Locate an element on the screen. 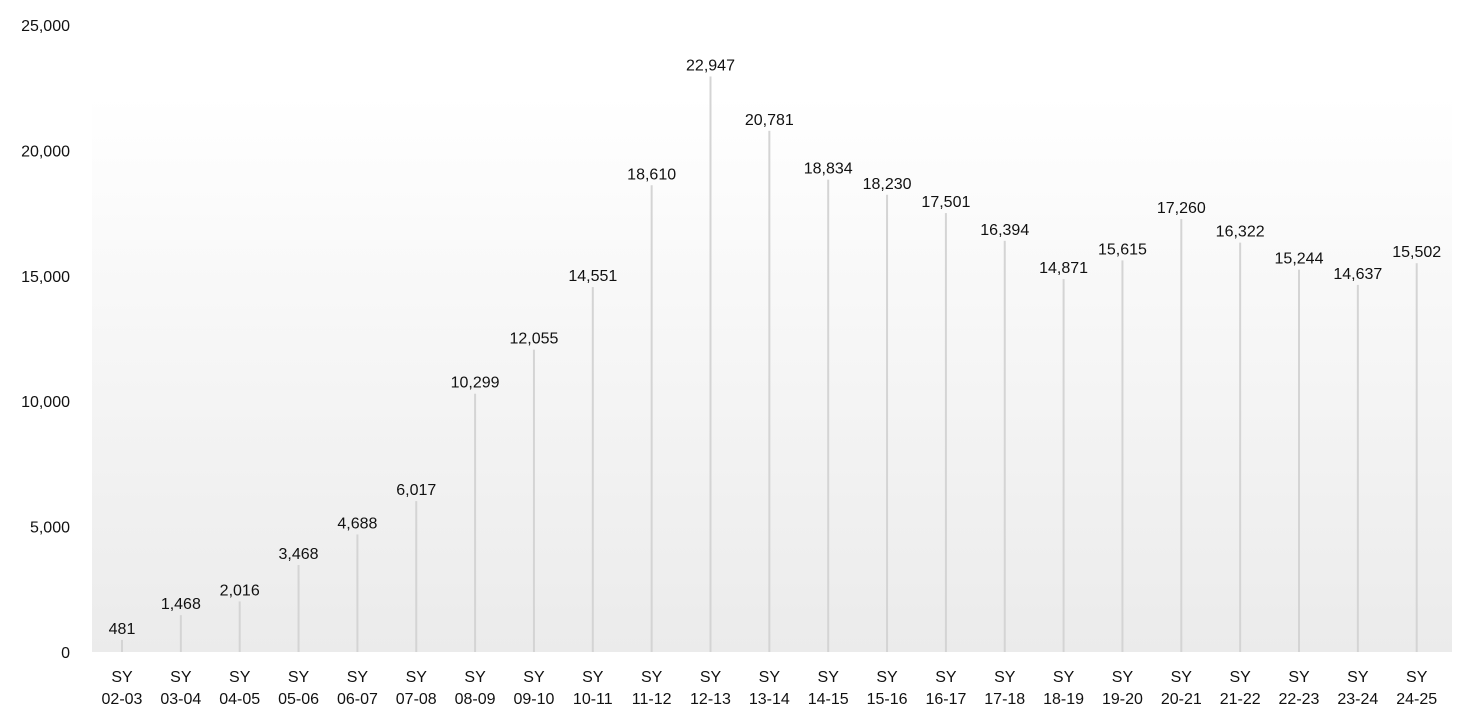  data-label: 15,502 is located at coordinates (1416, 252).